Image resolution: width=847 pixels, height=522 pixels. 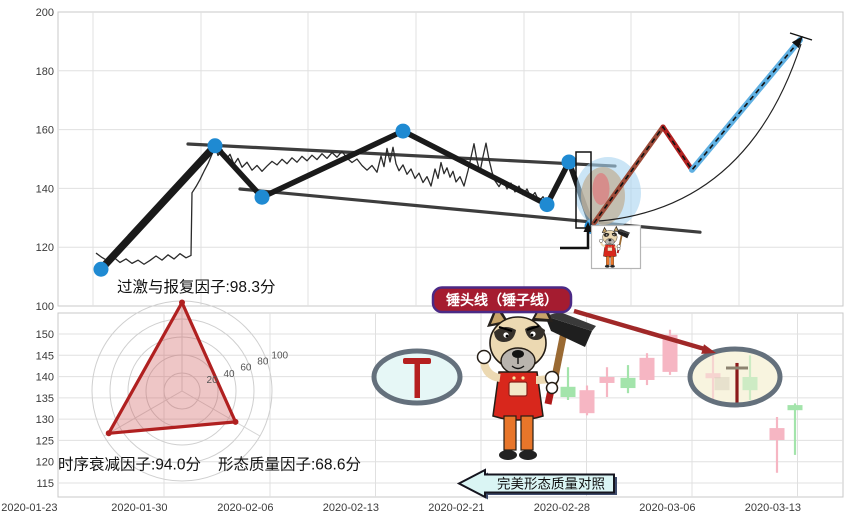 I want to click on pattern-pointer-arrow, so click(x=641, y=330).